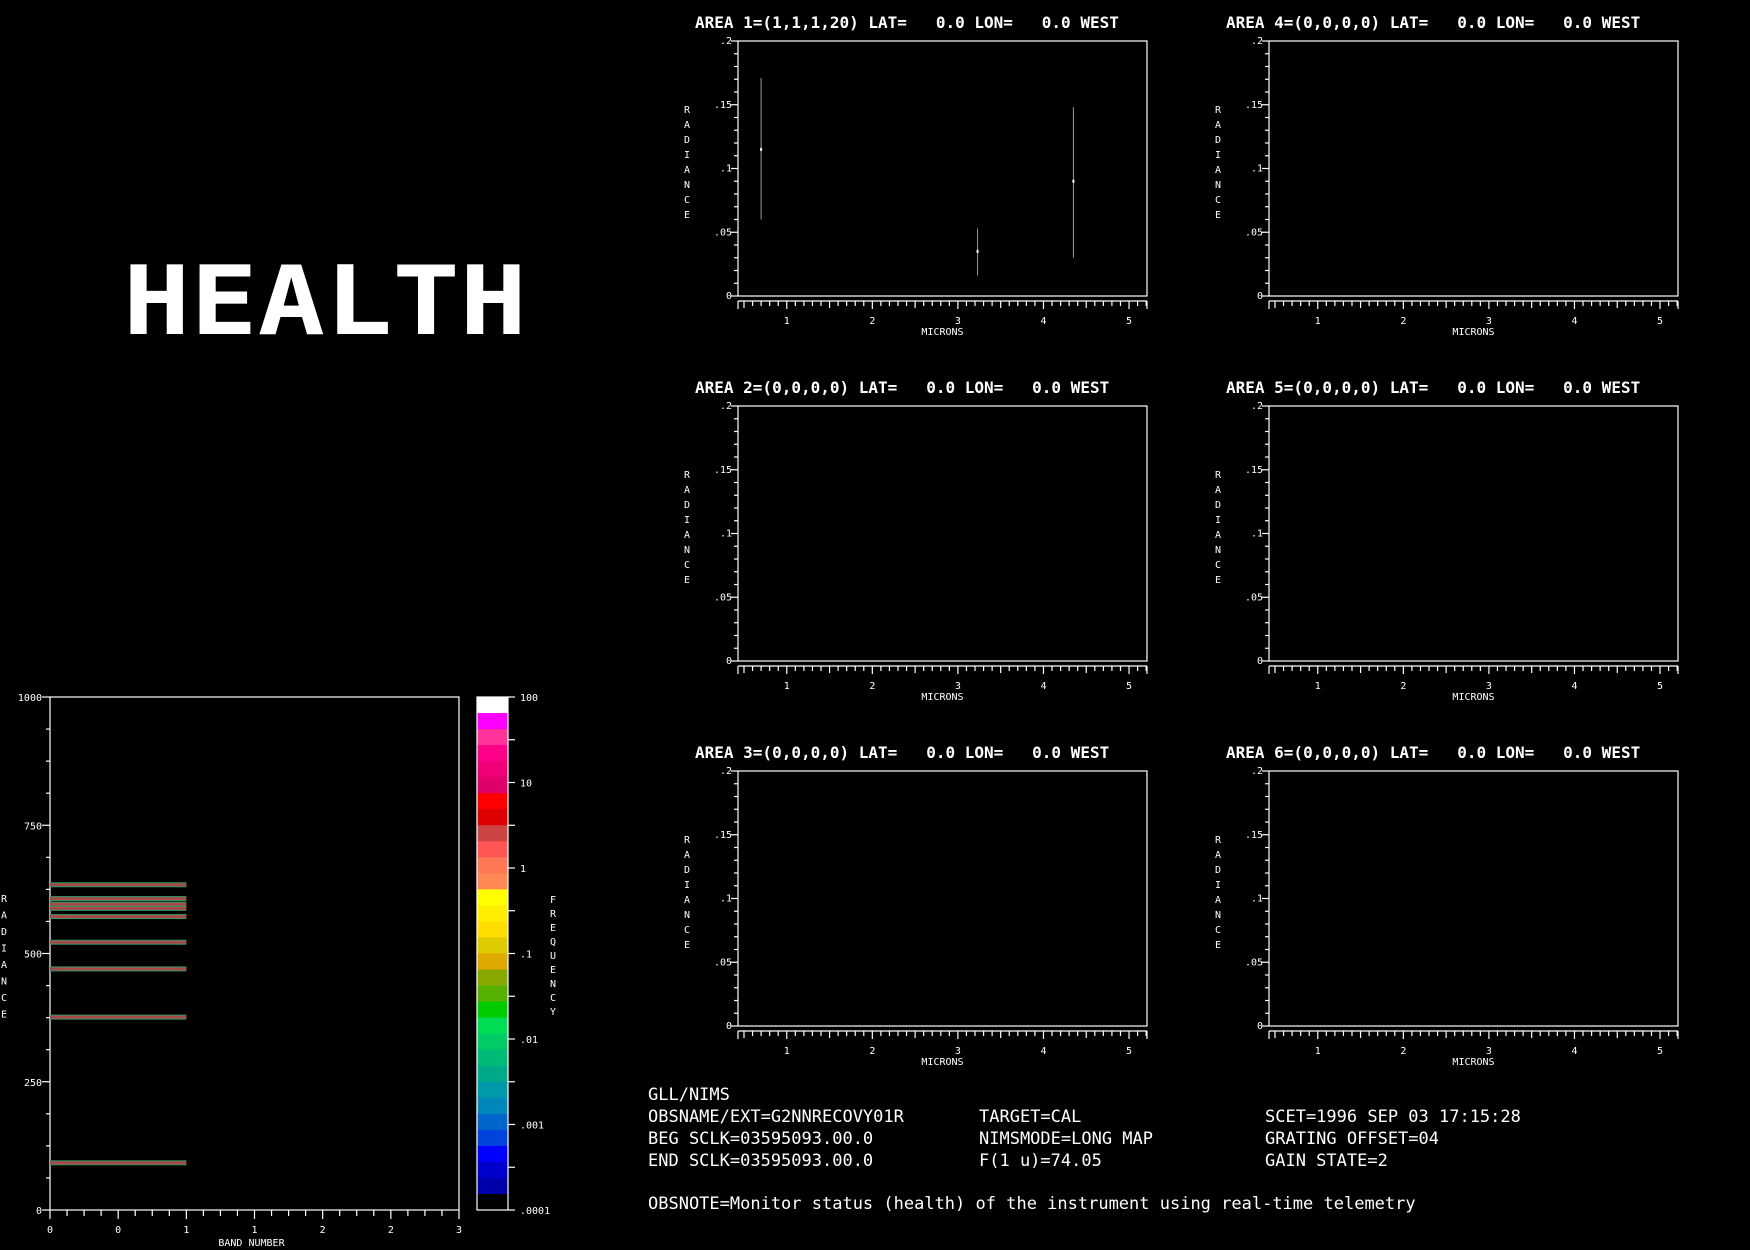  I want to click on colorbar-label-letter: C, so click(553, 998).